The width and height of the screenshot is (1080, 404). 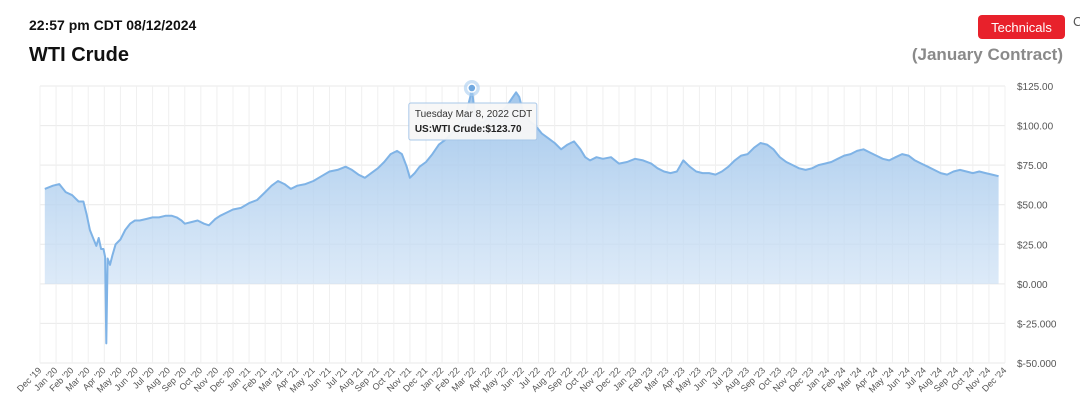 I want to click on tooltip-marker, so click(x=472, y=88).